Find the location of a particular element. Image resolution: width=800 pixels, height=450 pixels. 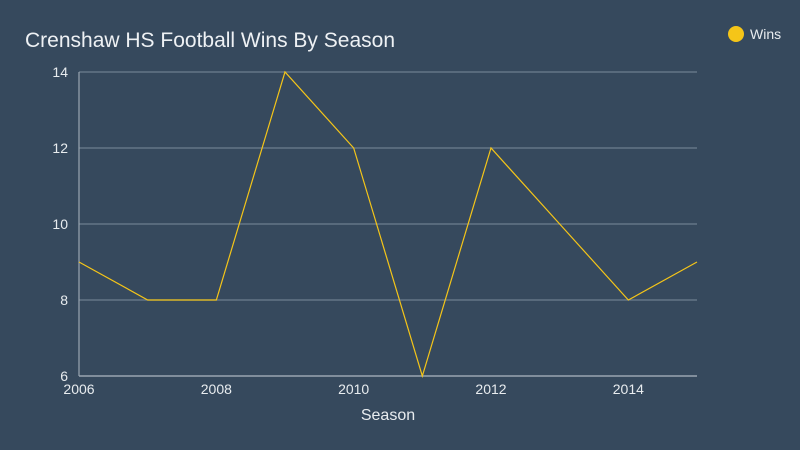

y-tick-label-10: 10 is located at coordinates (60, 224).